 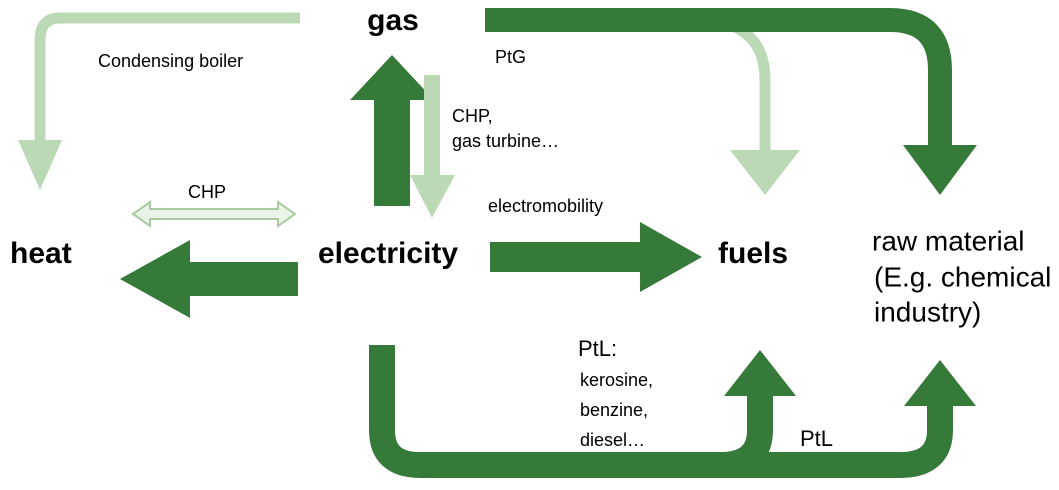 I want to click on node-note: (E.g. chemical, so click(x=962, y=276).